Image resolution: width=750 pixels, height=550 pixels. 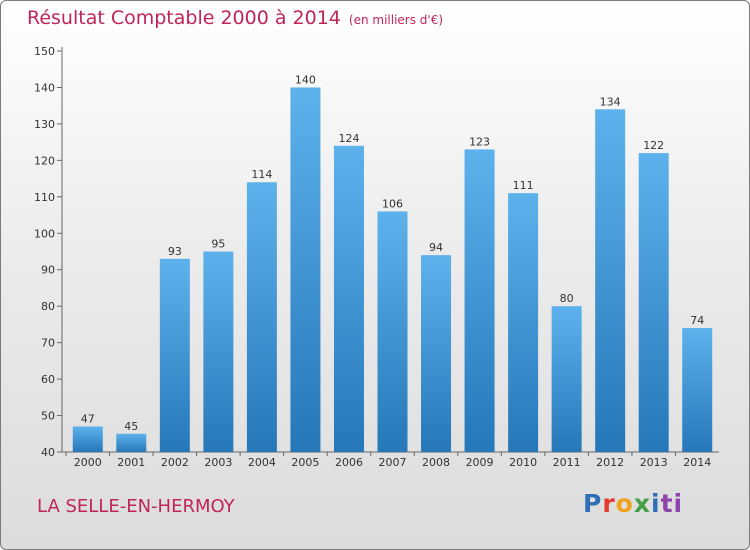 I want to click on y-tick-label: 100, so click(x=44, y=233).